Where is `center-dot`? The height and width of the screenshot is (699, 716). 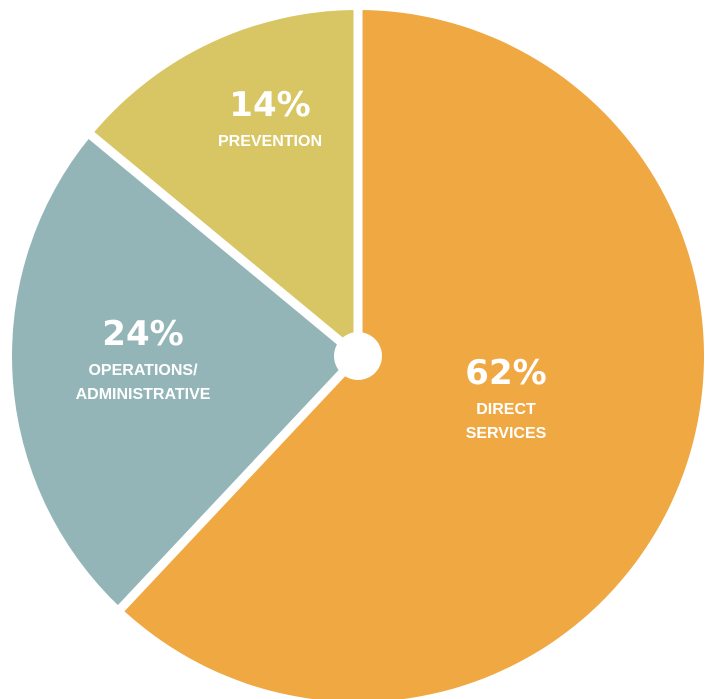
center-dot is located at coordinates (358, 356).